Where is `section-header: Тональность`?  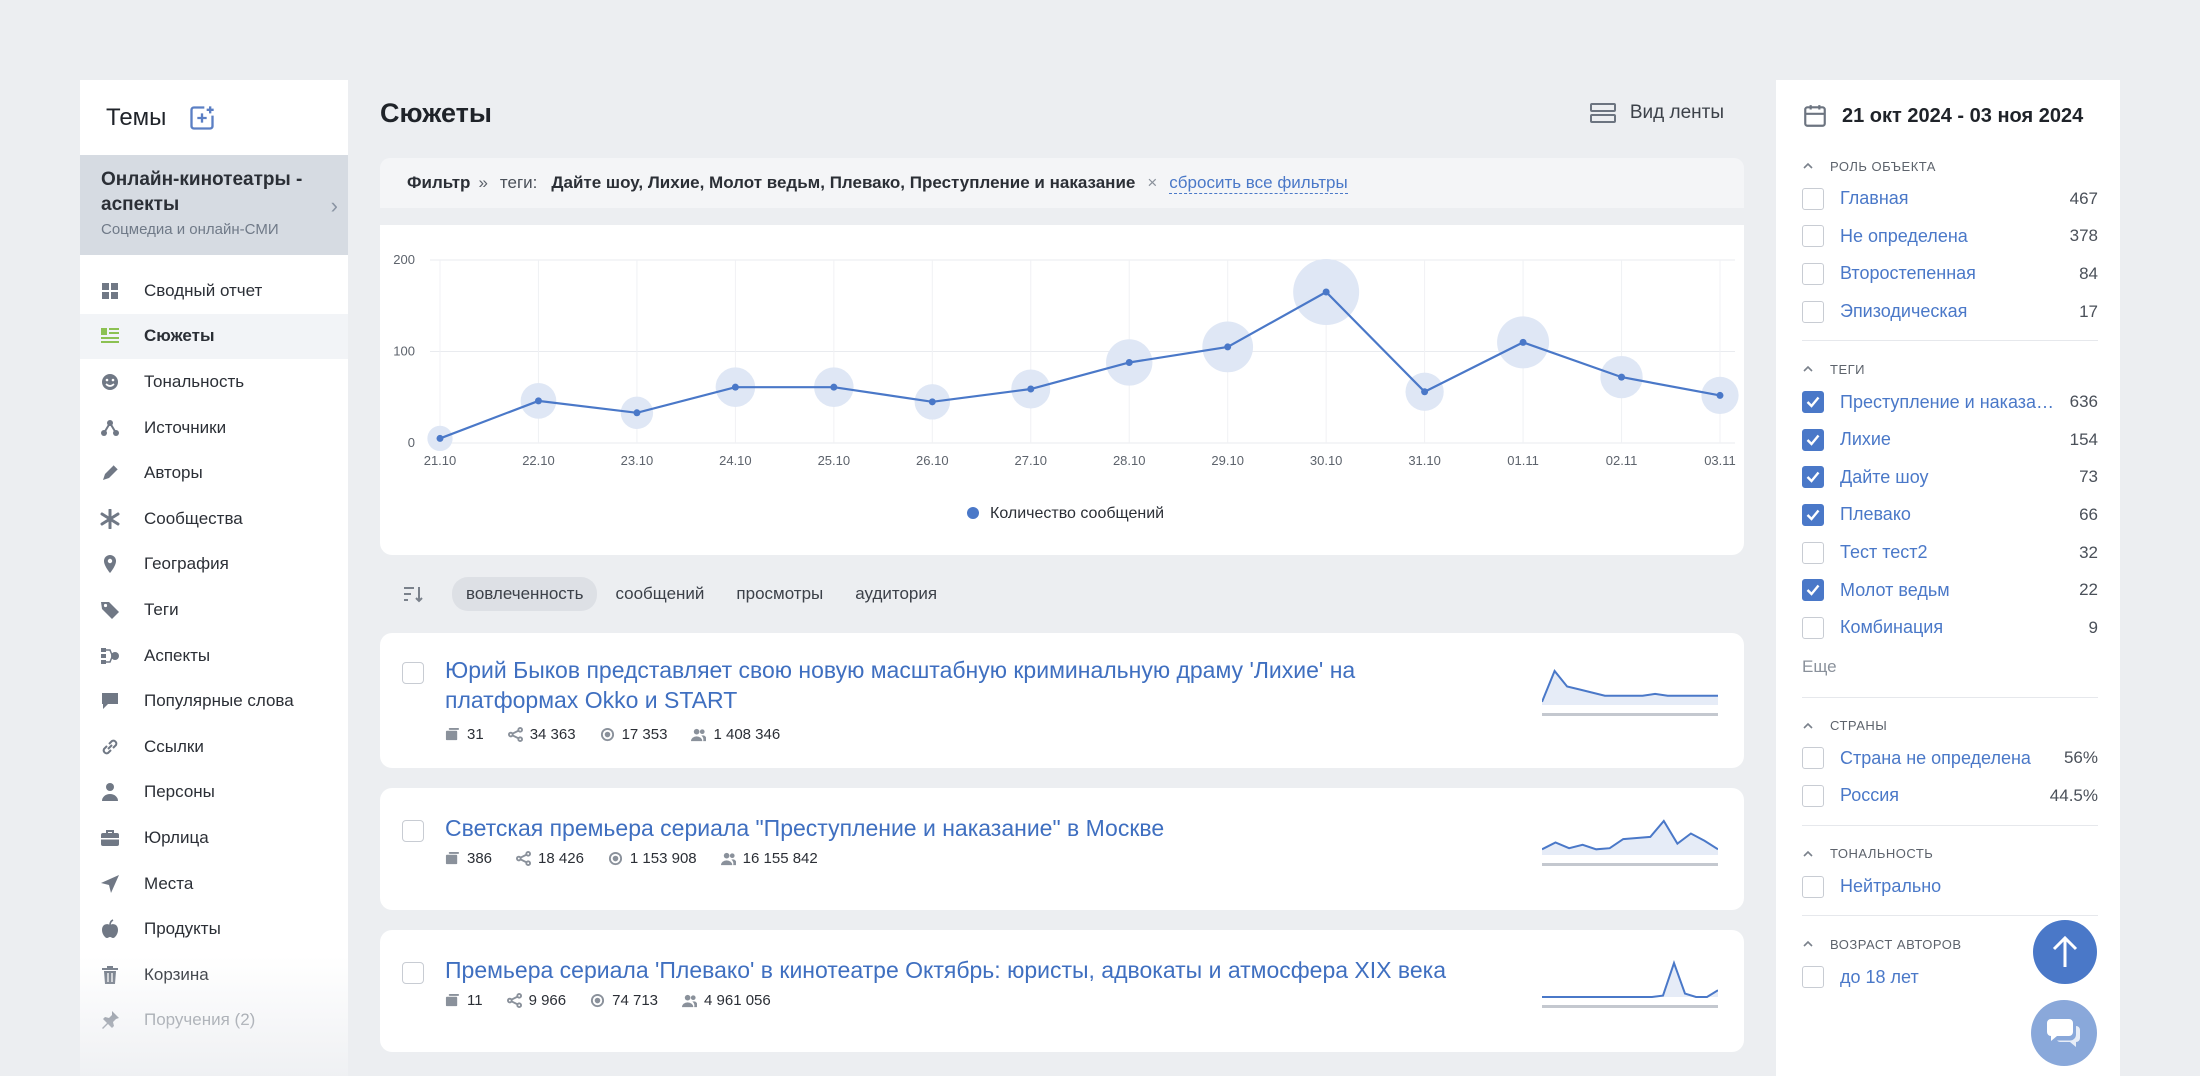
section-header: Тональность is located at coordinates (1950, 854).